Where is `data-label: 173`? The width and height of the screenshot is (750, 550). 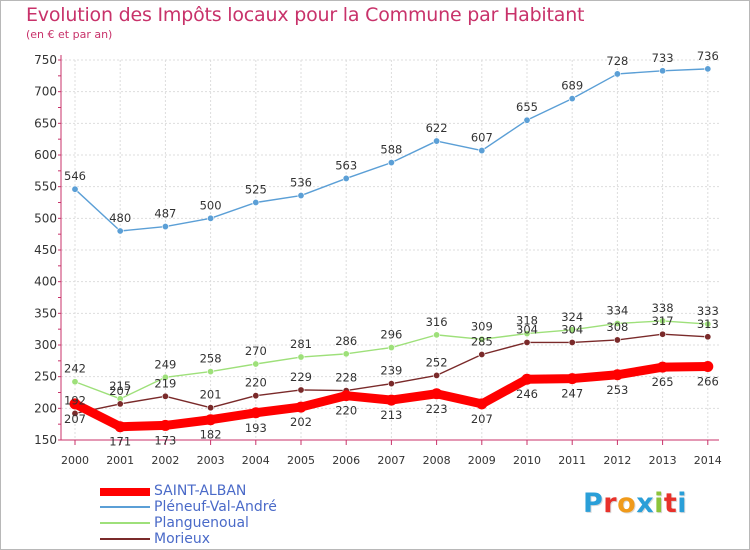
data-label: 173 is located at coordinates (165, 440).